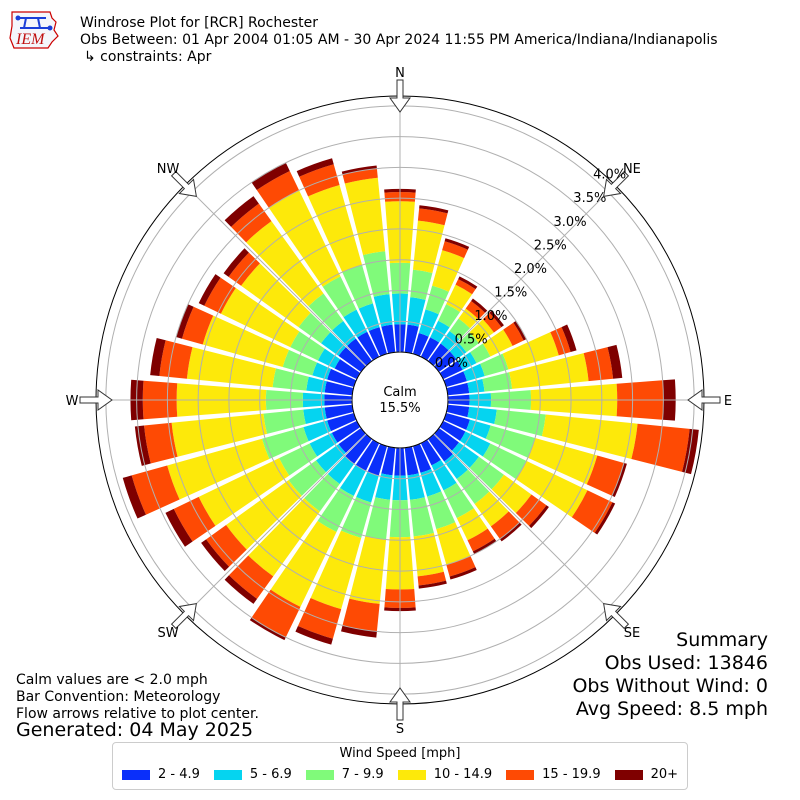  I want to click on legend-title: Wind Speed [mph], so click(400, 753).